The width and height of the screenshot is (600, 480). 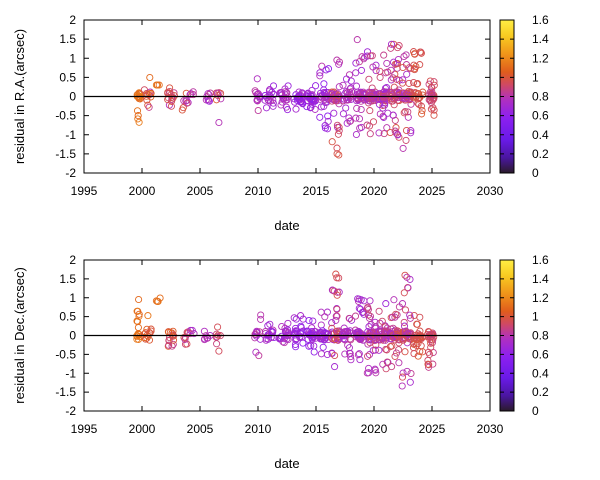 What do you see at coordinates (540, 373) in the screenshot?
I see `colorbar-tick-label: 0.4` at bounding box center [540, 373].